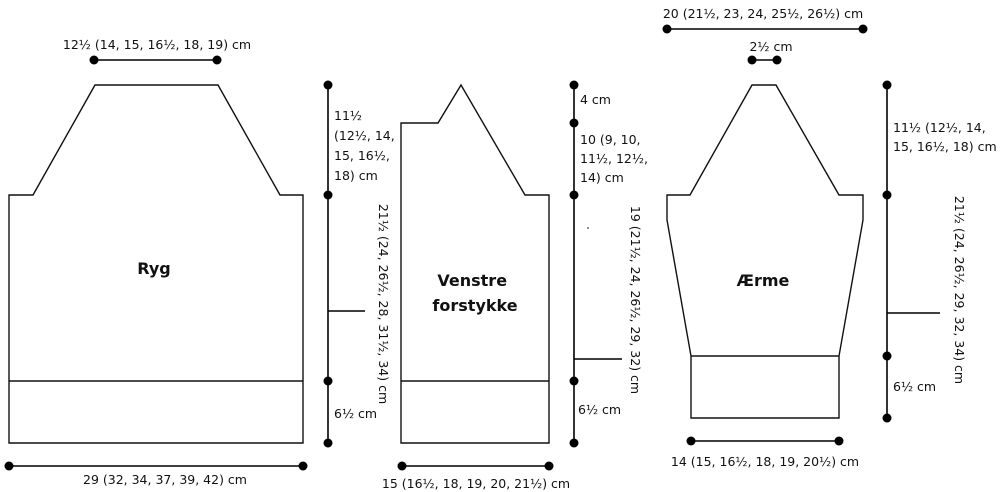  Describe the element at coordinates (9, 466) in the screenshot. I see `back-bottom-dot-left` at that location.